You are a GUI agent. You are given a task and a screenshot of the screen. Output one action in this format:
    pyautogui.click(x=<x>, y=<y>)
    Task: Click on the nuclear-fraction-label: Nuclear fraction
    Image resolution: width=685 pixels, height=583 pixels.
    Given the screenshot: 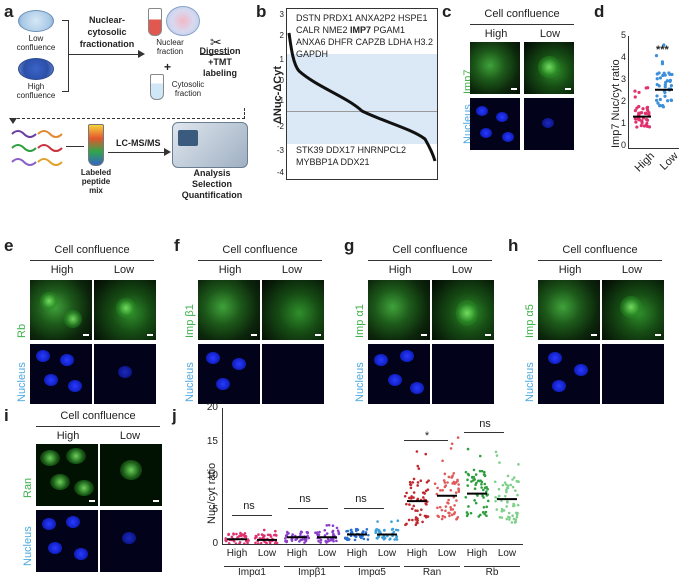 What is the action you would take?
    pyautogui.click(x=170, y=47)
    